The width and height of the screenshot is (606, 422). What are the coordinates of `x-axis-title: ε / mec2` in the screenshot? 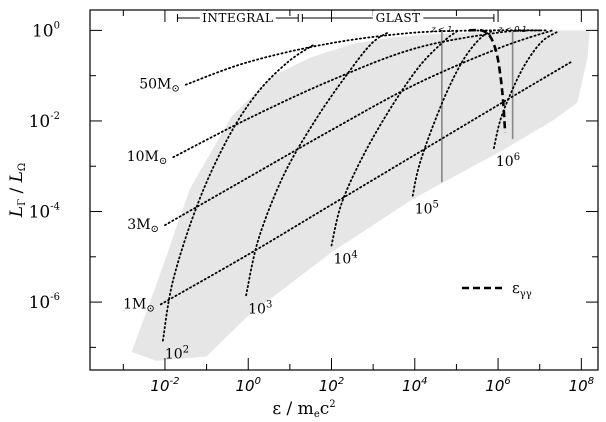 It's located at (303, 409).